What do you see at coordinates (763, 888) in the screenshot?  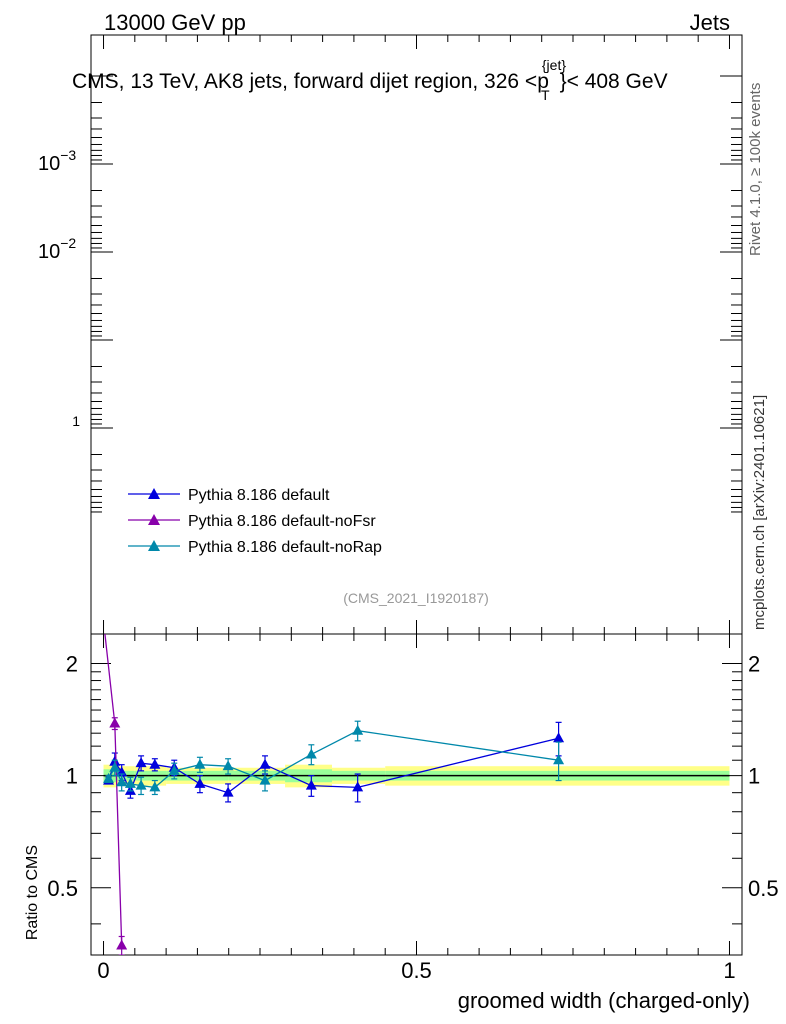 I see `ratio-y-tick-label-right: 0.5` at bounding box center [763, 888].